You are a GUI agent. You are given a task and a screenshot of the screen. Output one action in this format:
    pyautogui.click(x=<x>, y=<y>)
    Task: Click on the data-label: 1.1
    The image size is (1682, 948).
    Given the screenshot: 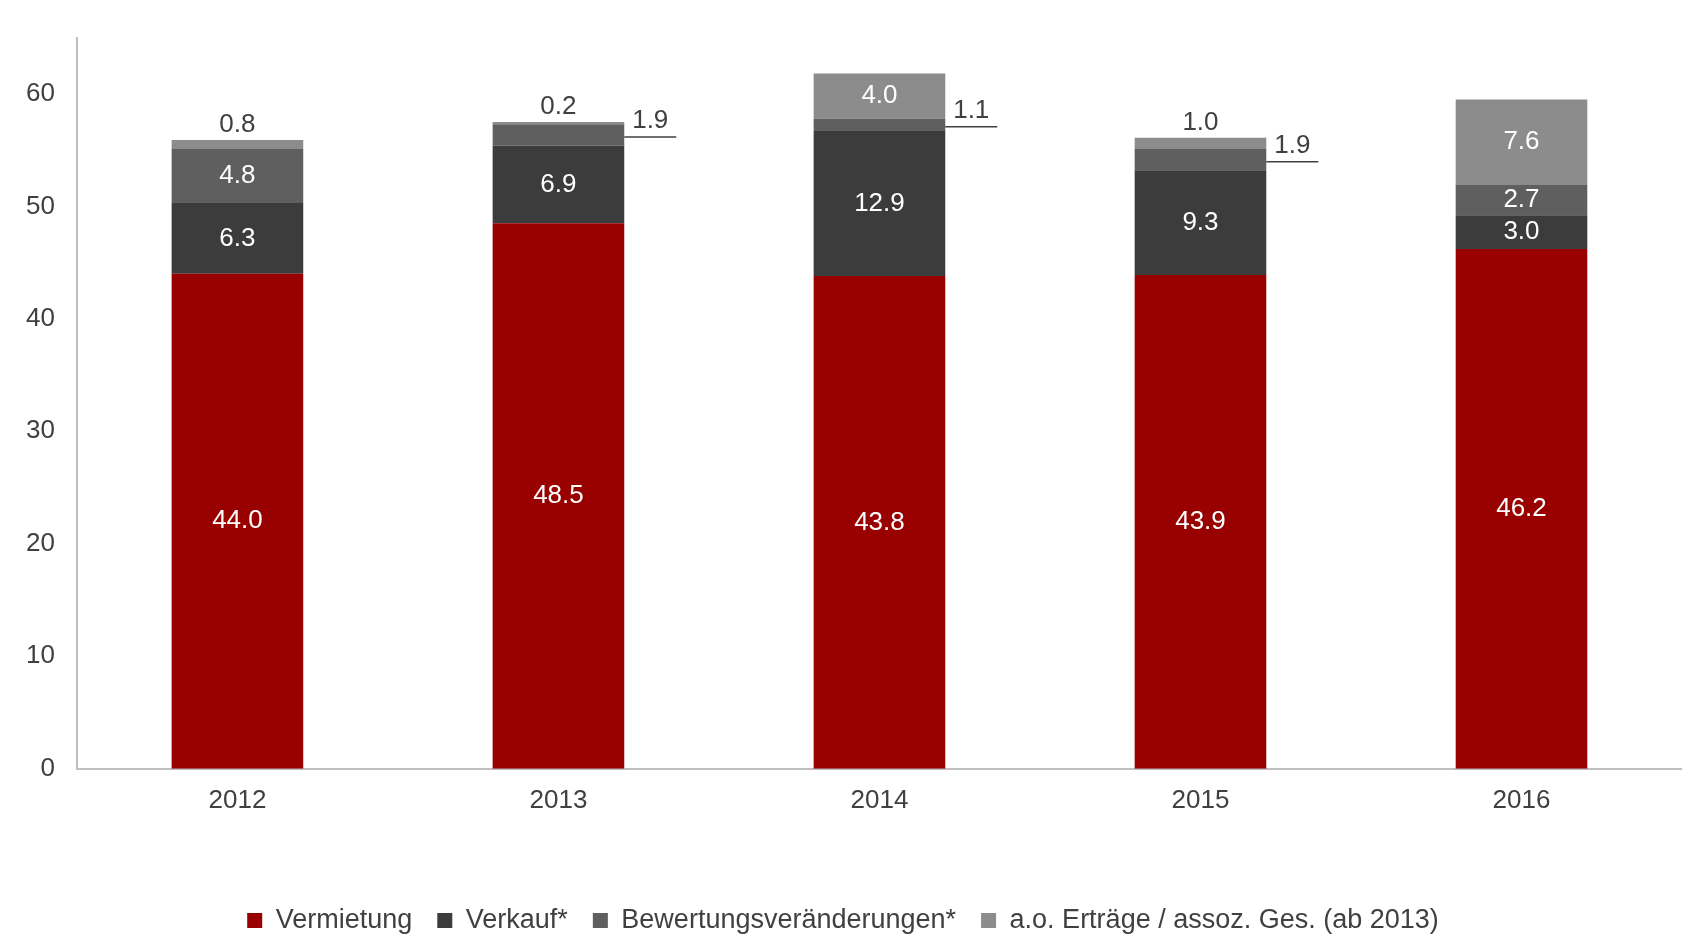 What is the action you would take?
    pyautogui.click(x=971, y=108)
    